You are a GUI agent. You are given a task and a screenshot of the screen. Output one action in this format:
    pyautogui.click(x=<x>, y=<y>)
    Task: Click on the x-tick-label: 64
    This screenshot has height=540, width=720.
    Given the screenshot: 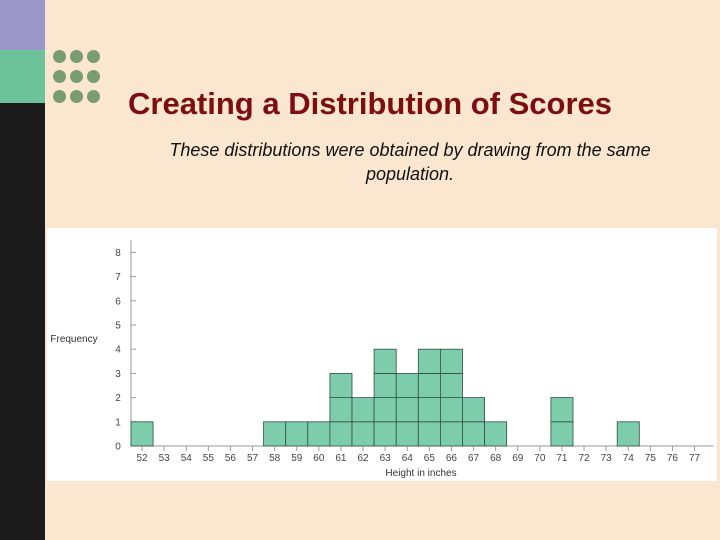 What is the action you would take?
    pyautogui.click(x=408, y=458)
    